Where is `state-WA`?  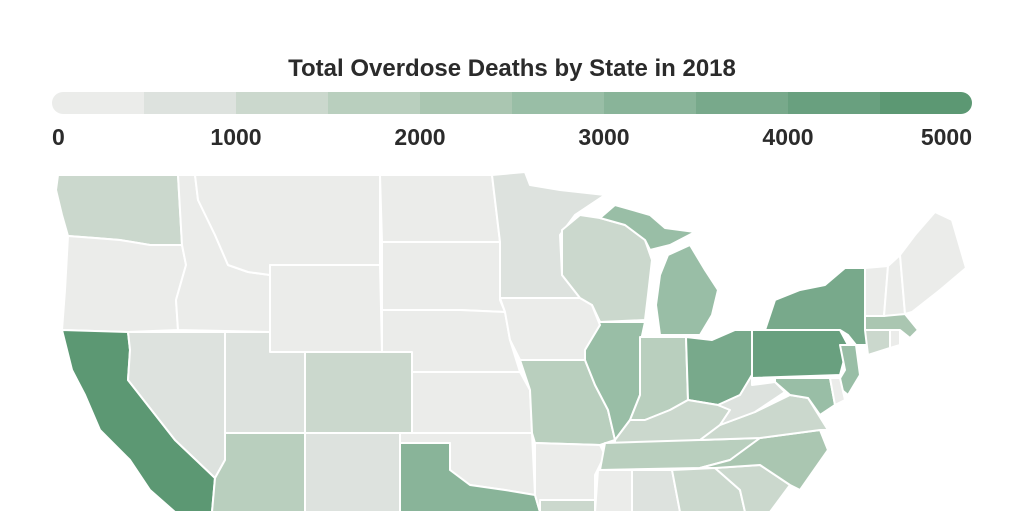 state-WA is located at coordinates (119, 210).